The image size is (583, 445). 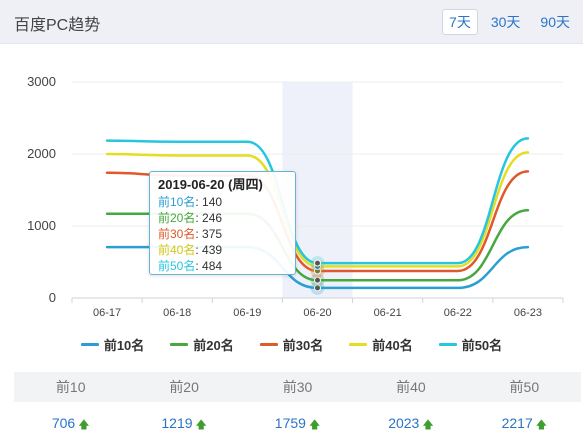 I want to click on tooltip-row-top40: 前40名: 439, so click(x=190, y=250).